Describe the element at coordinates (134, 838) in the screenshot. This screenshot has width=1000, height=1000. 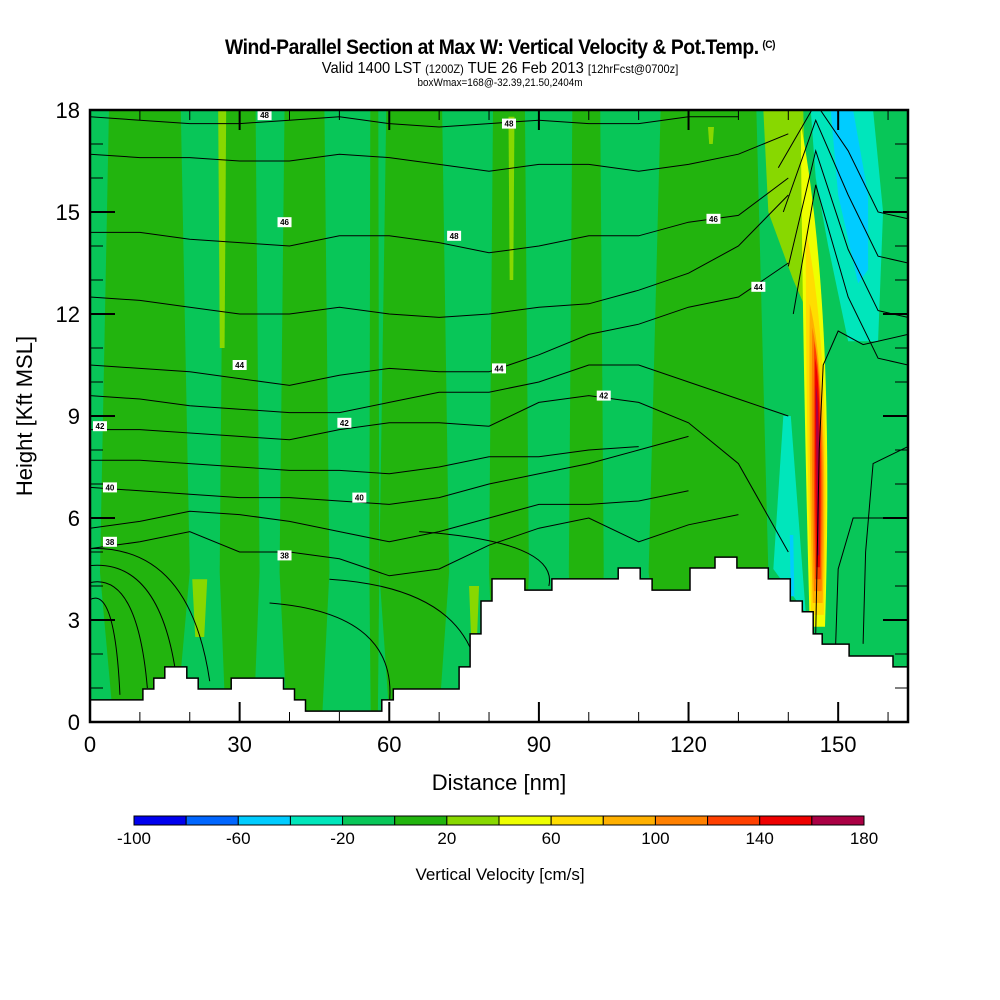
I see `colorbar-tick-label: -100` at that location.